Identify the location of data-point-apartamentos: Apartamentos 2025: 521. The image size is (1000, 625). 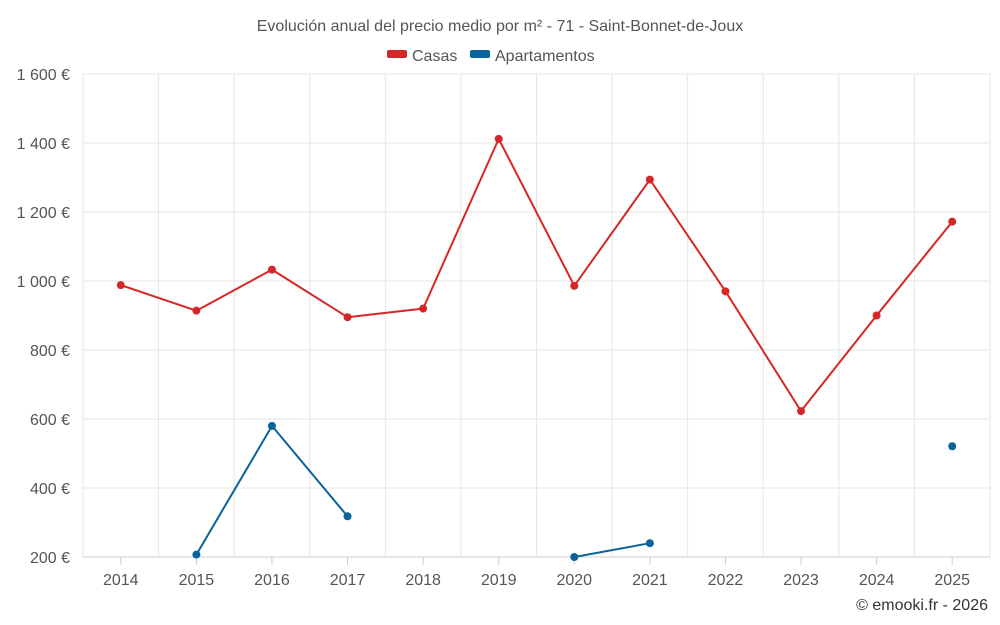
(952, 446).